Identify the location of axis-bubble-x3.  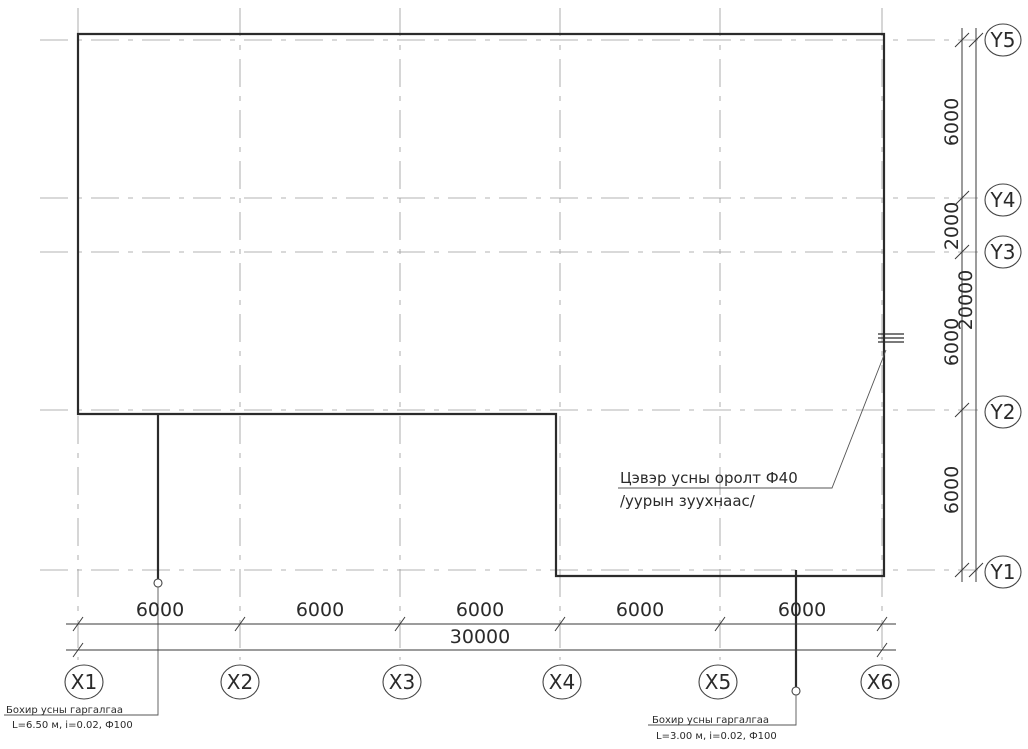
(402, 682).